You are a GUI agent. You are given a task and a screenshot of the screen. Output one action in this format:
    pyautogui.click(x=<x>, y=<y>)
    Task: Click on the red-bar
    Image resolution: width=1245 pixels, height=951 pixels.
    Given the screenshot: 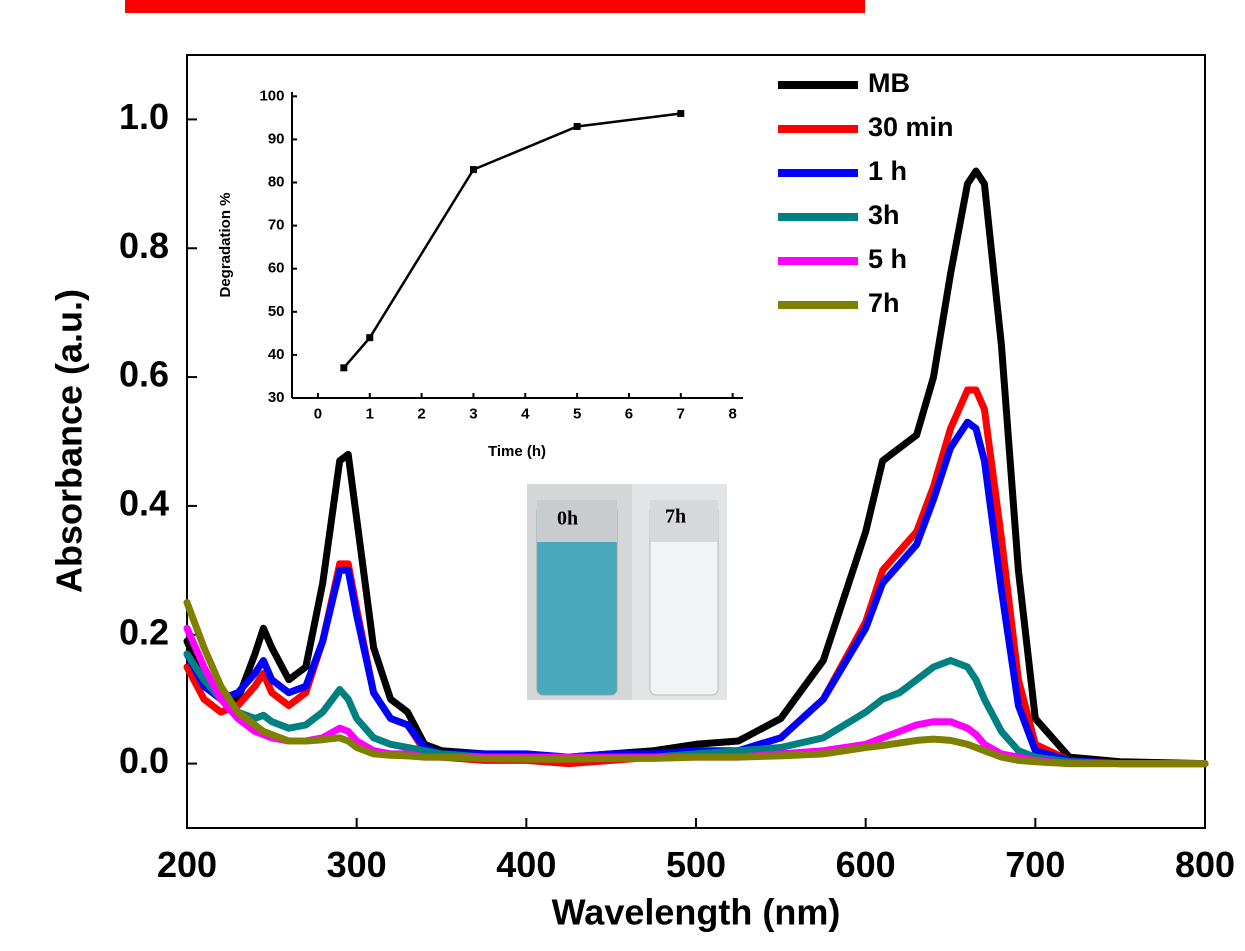 What is the action you would take?
    pyautogui.click(x=495, y=6)
    